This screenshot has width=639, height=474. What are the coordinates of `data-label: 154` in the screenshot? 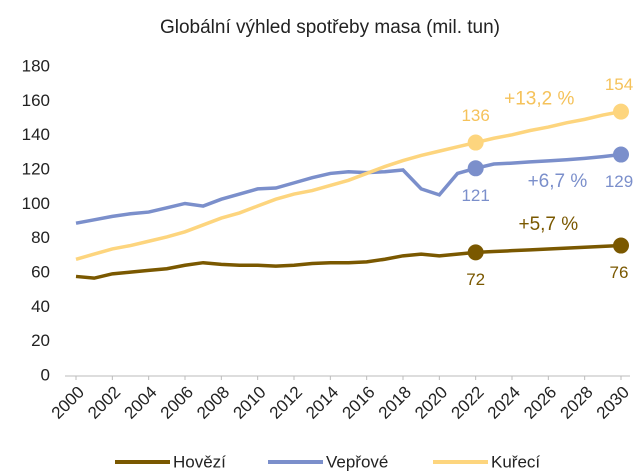 It's located at (619, 84).